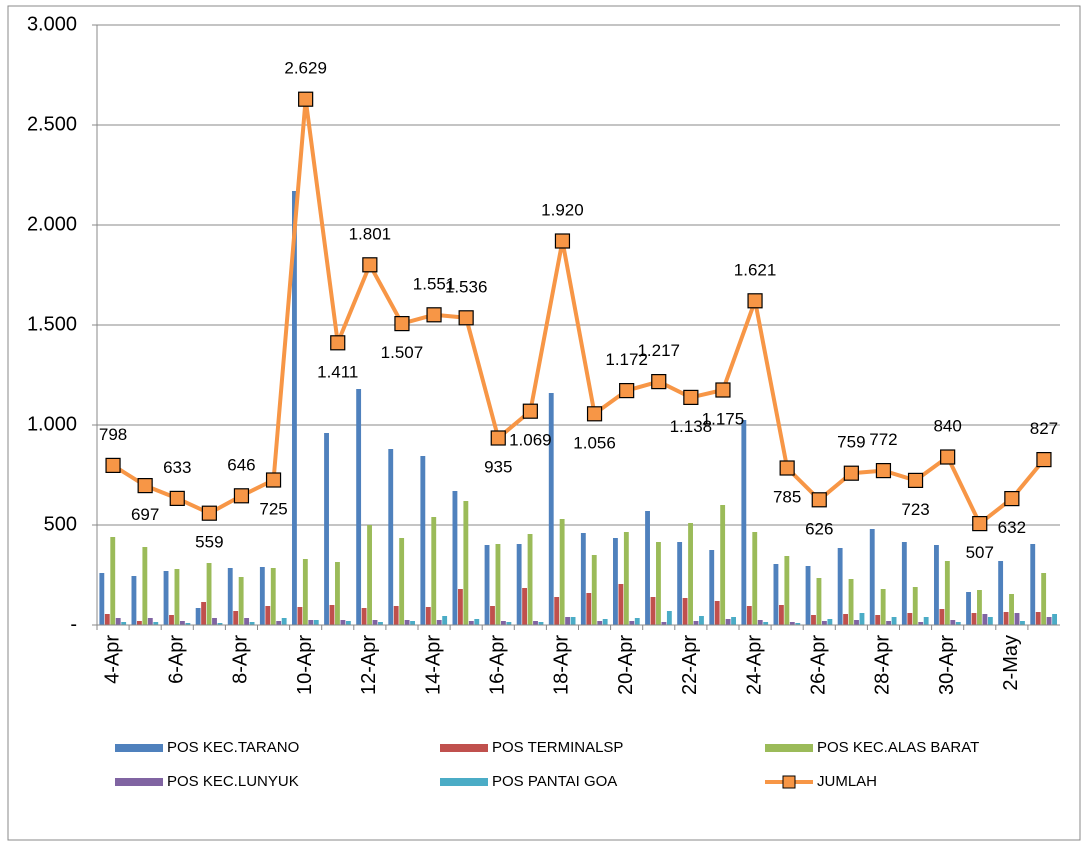  What do you see at coordinates (898, 747) in the screenshot?
I see `legend-label: POS KEC.ALAS BARAT` at bounding box center [898, 747].